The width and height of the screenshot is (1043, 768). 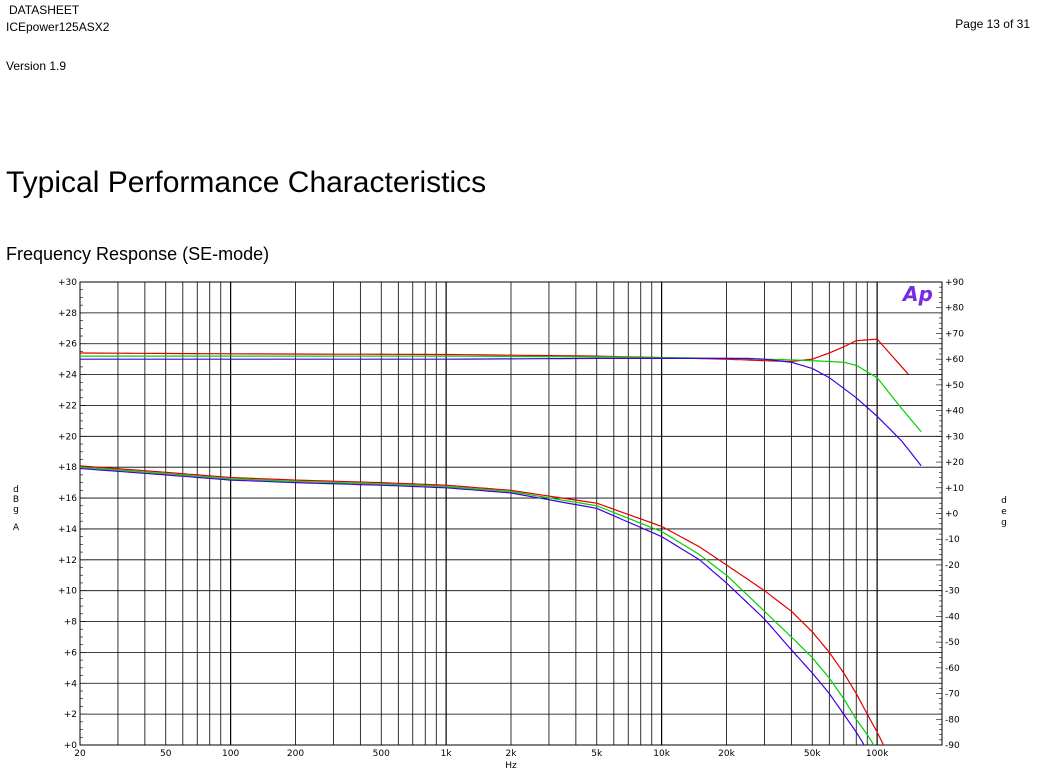 I want to click on product-name: ICEpower125ASX2, so click(x=58, y=27).